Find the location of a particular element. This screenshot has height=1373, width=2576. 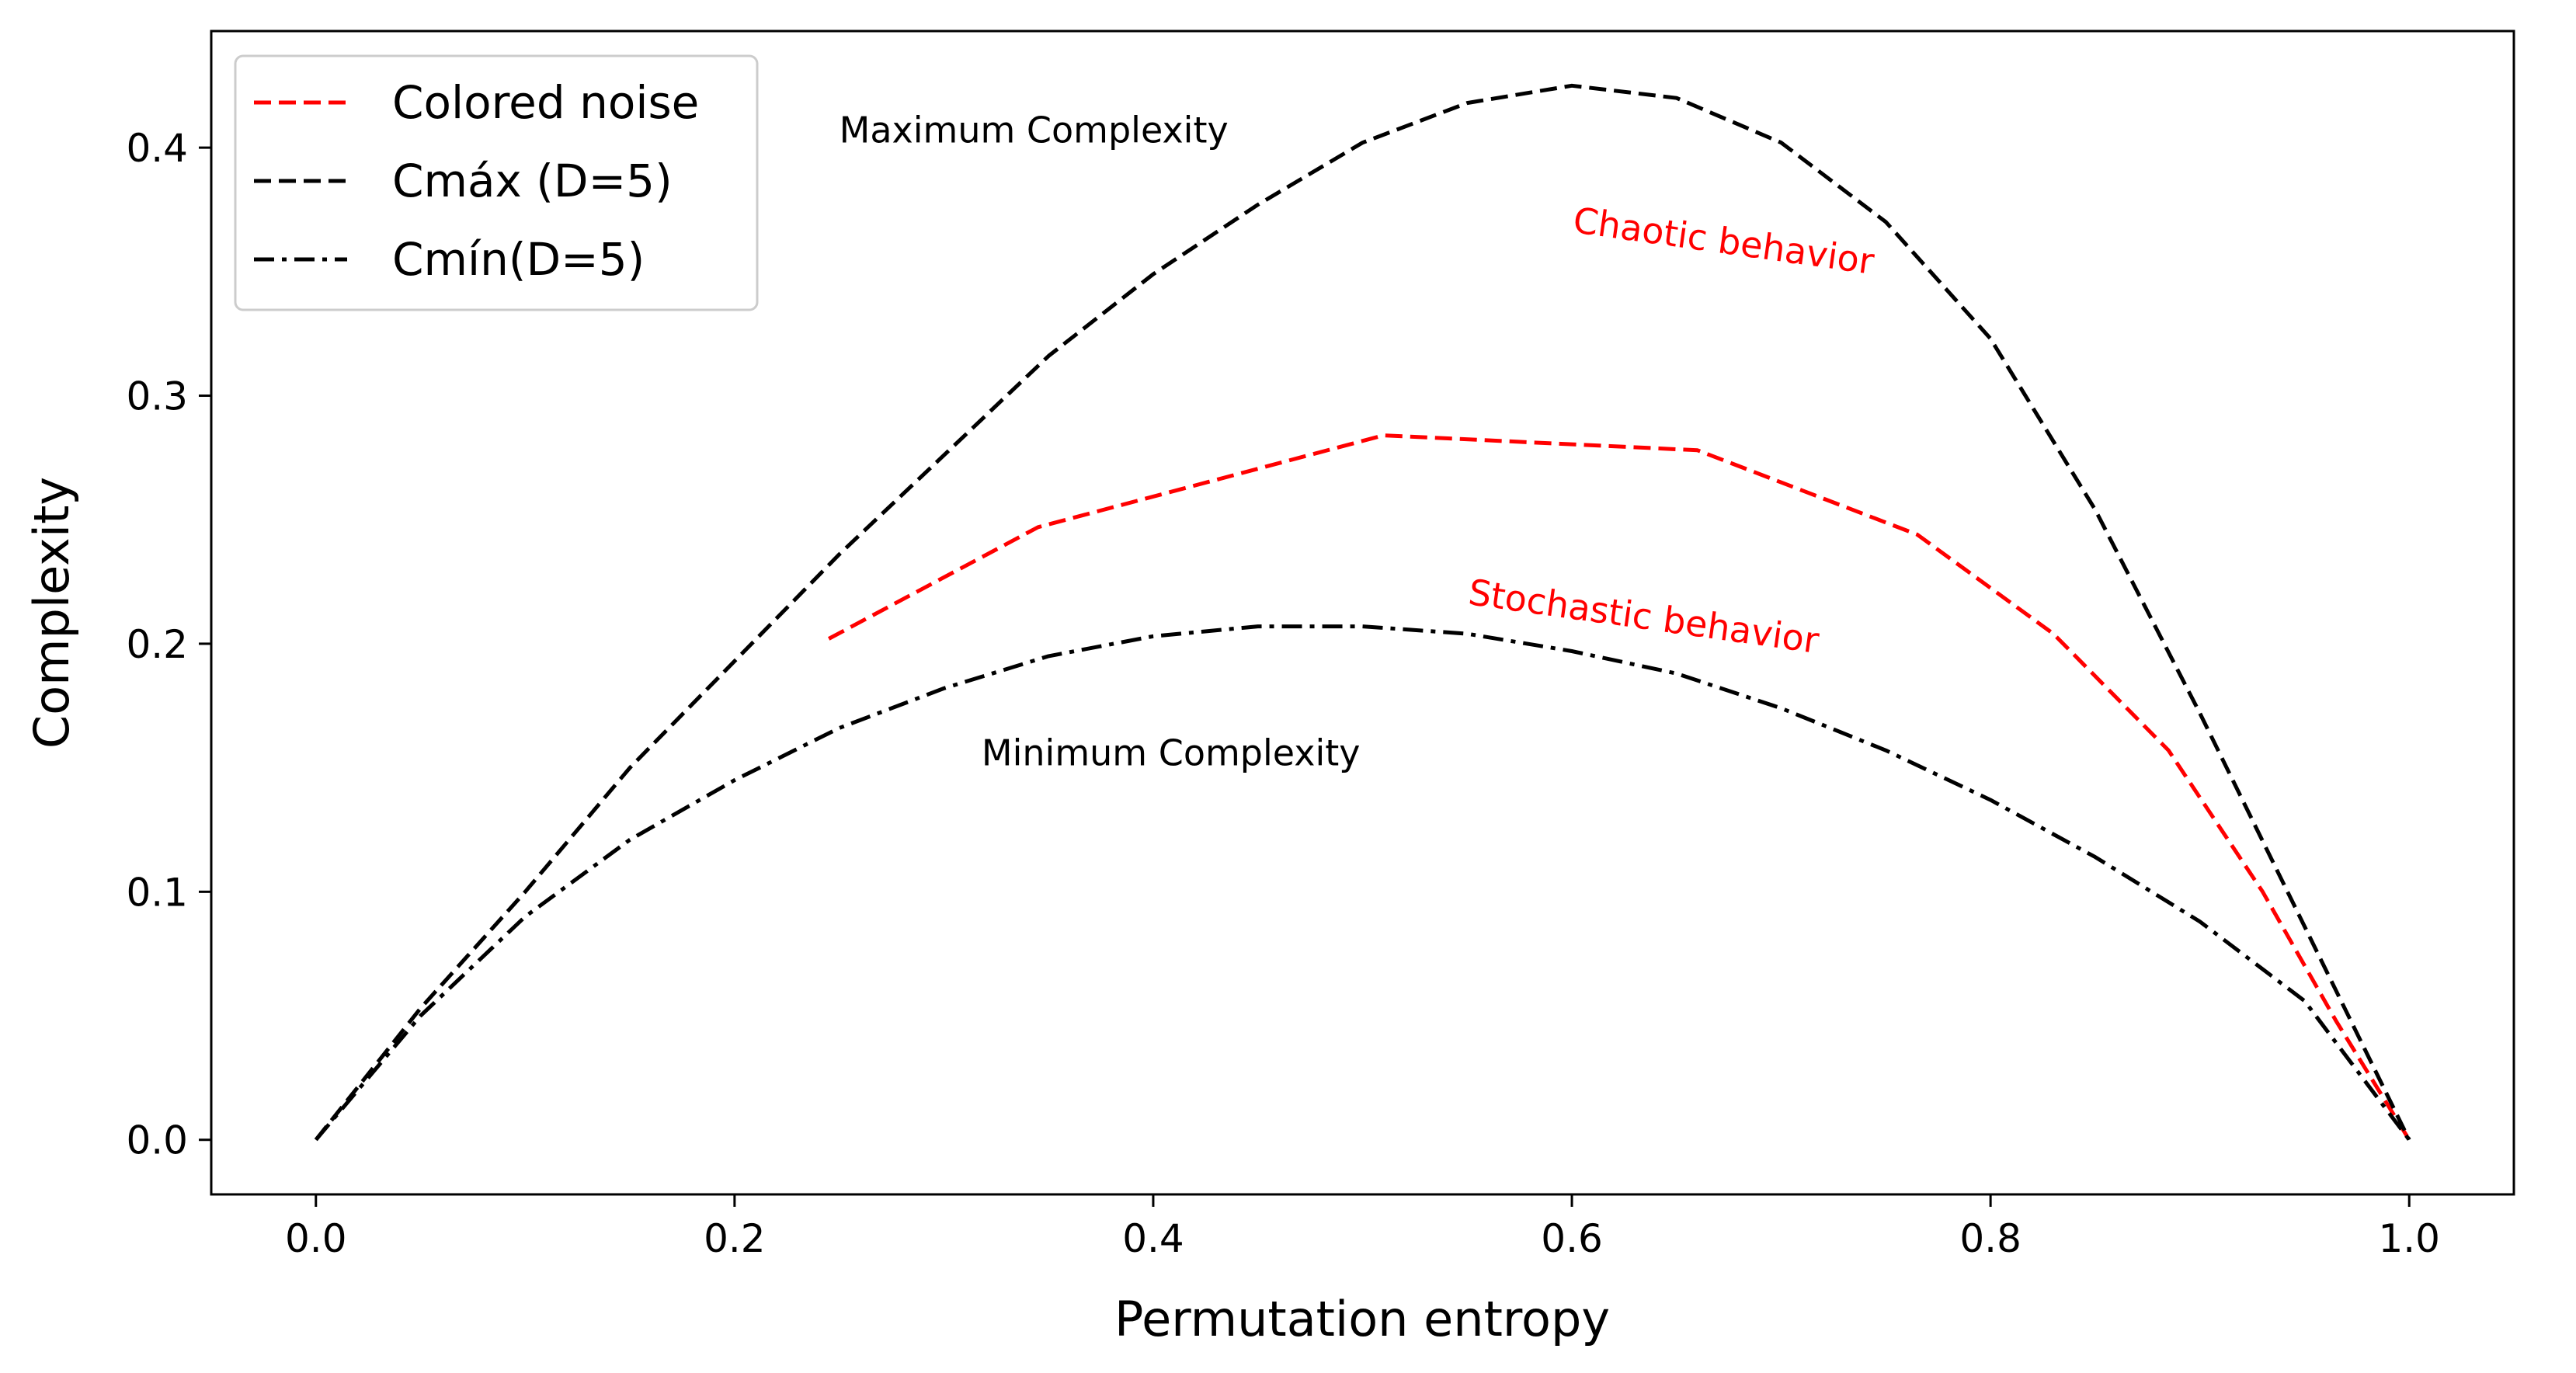

x-tick-label: 1.0 is located at coordinates (2409, 1239).